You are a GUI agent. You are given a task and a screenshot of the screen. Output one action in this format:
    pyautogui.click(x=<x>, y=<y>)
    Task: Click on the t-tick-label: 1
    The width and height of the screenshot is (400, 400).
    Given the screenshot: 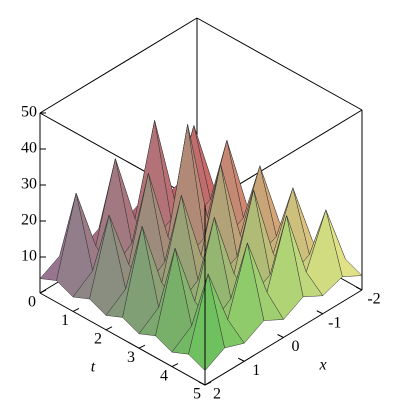 What is the action you would take?
    pyautogui.click(x=65, y=320)
    